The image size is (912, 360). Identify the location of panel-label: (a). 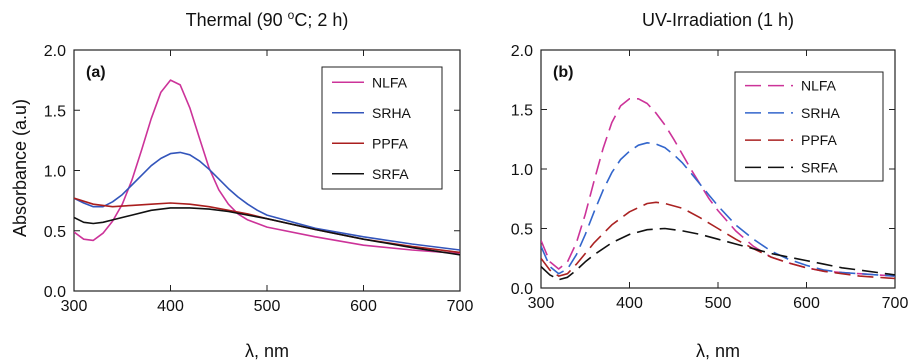
(96, 72).